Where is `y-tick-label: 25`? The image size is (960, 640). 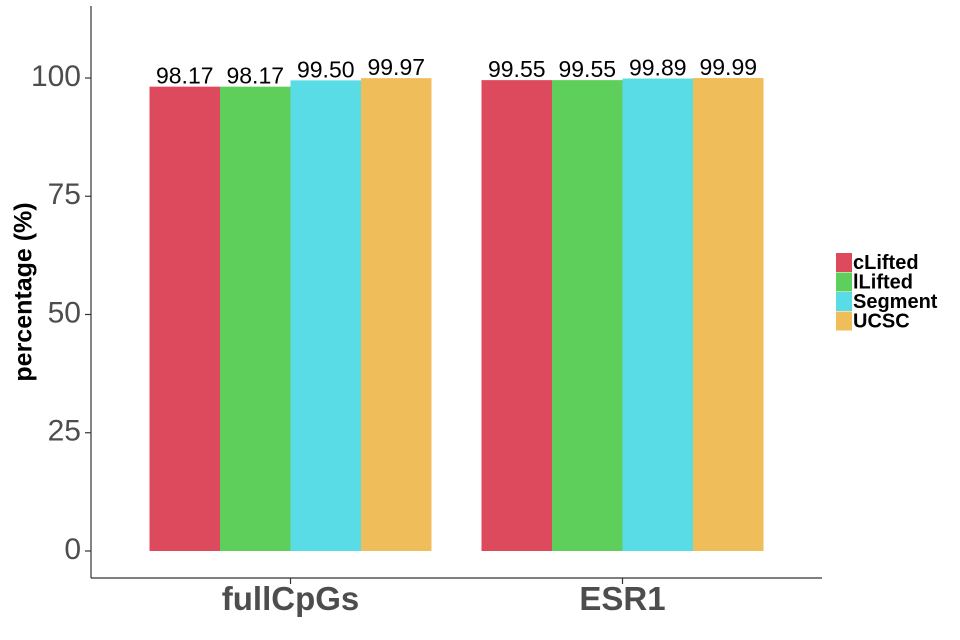 y-tick-label: 25 is located at coordinates (64, 431).